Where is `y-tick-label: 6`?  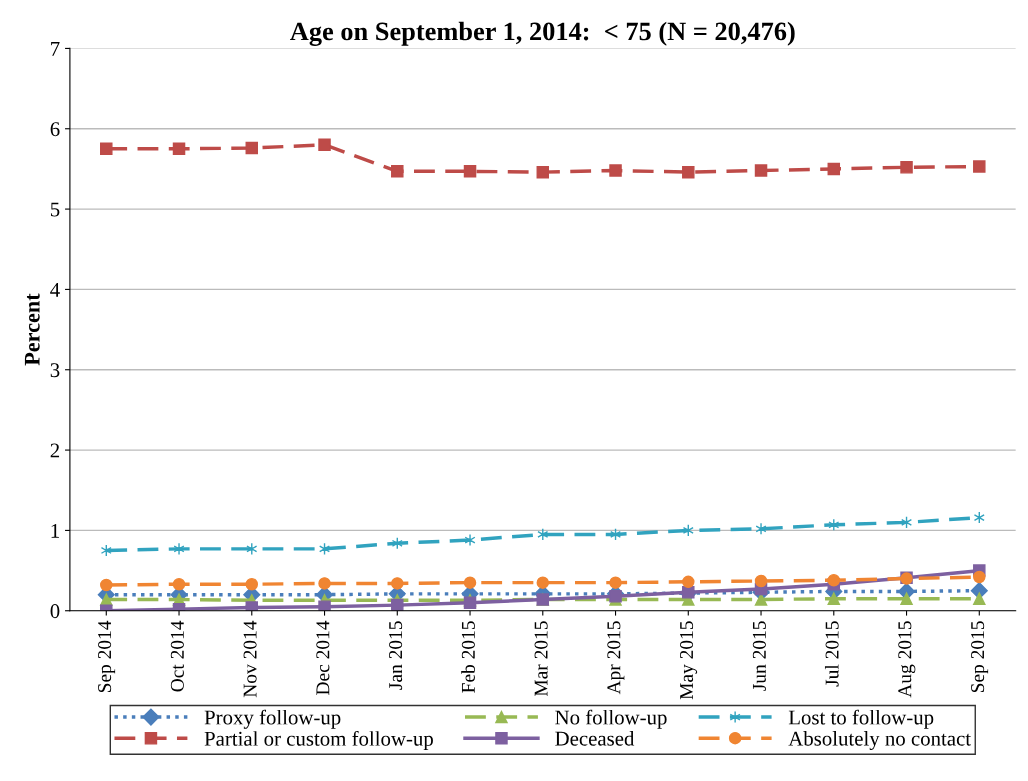
y-tick-label: 6 is located at coordinates (55, 129).